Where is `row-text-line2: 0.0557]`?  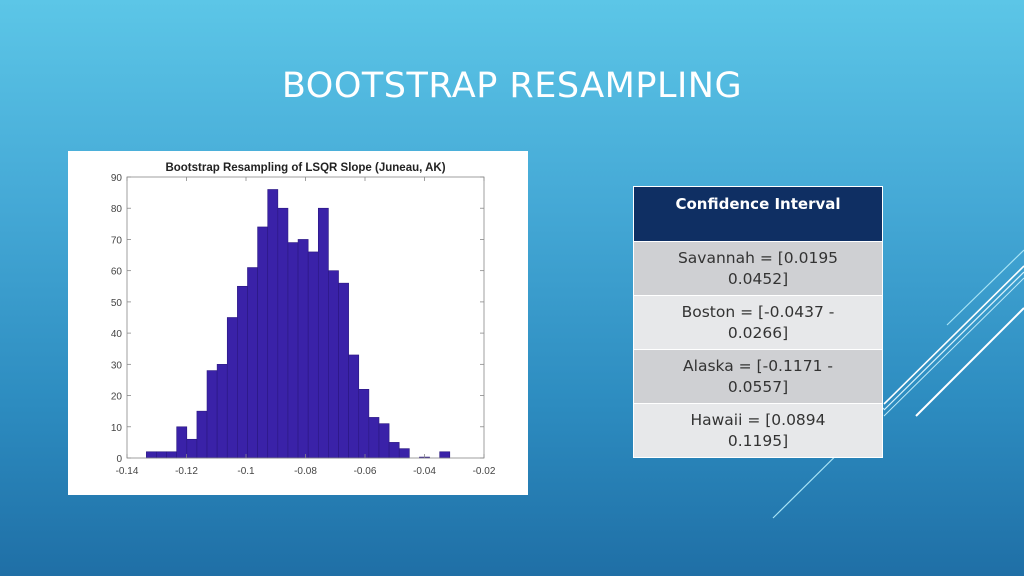
row-text-line2: 0.0557] is located at coordinates (758, 386).